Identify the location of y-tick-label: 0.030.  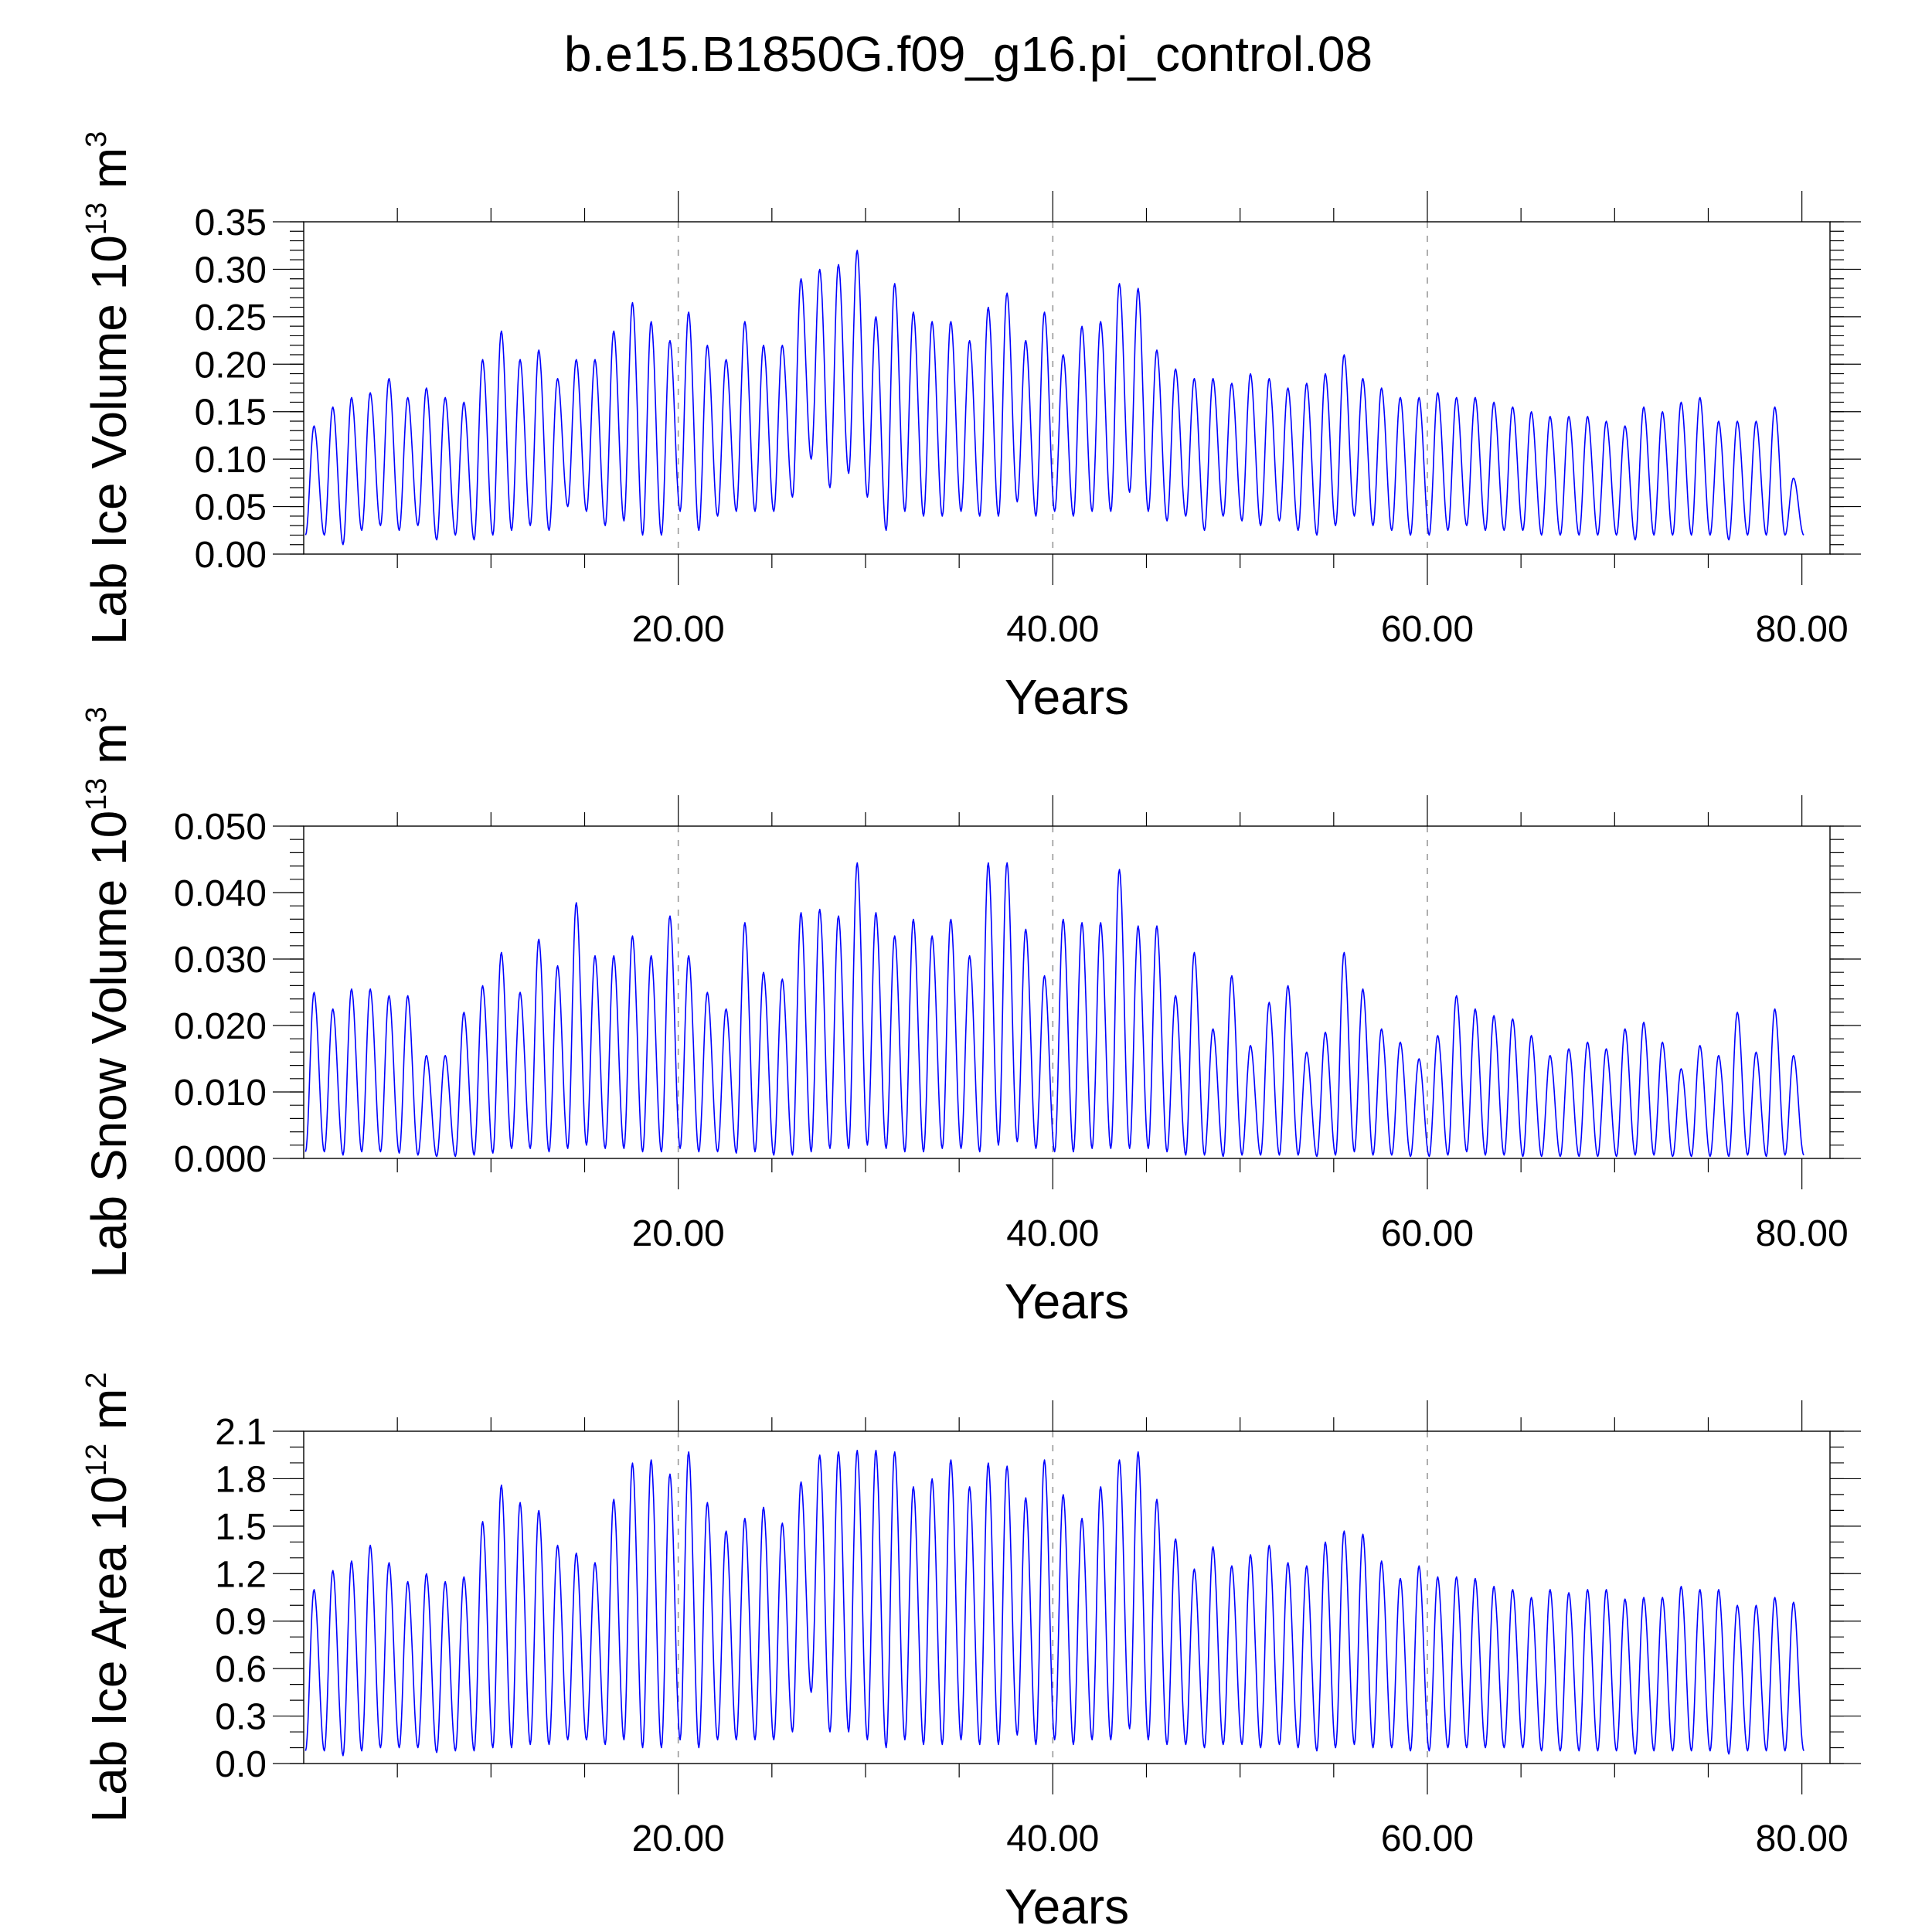
(221, 961).